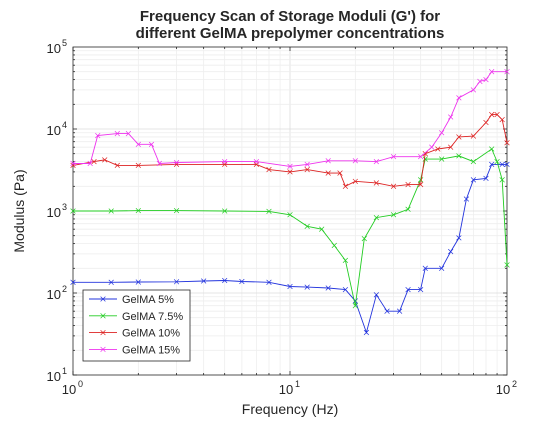 This screenshot has width=560, height=425. I want to click on y-tick-label-exponent: 5, so click(64, 43).